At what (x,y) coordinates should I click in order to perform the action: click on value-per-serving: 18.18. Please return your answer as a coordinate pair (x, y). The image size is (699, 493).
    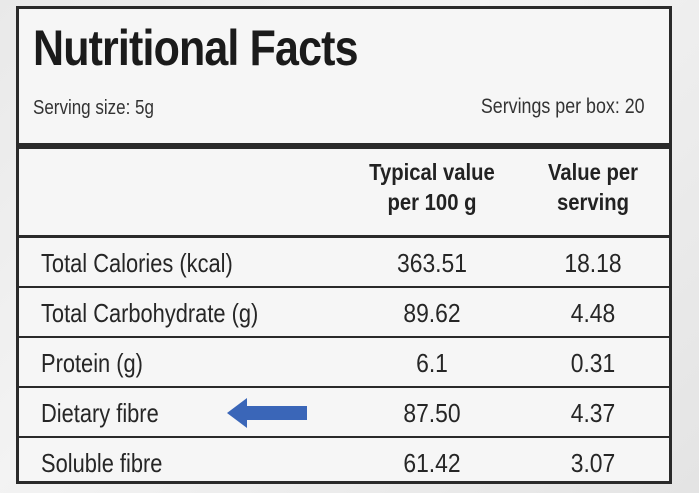
    Looking at the image, I should click on (593, 263).